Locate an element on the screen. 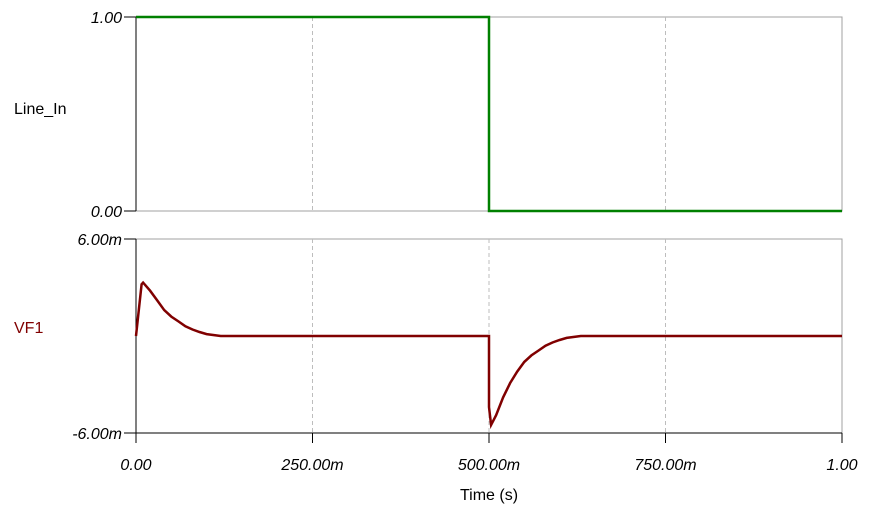 This screenshot has height=508, width=874. y-ticks-vf1: -6.00m 6.00m is located at coordinates (104, 337).